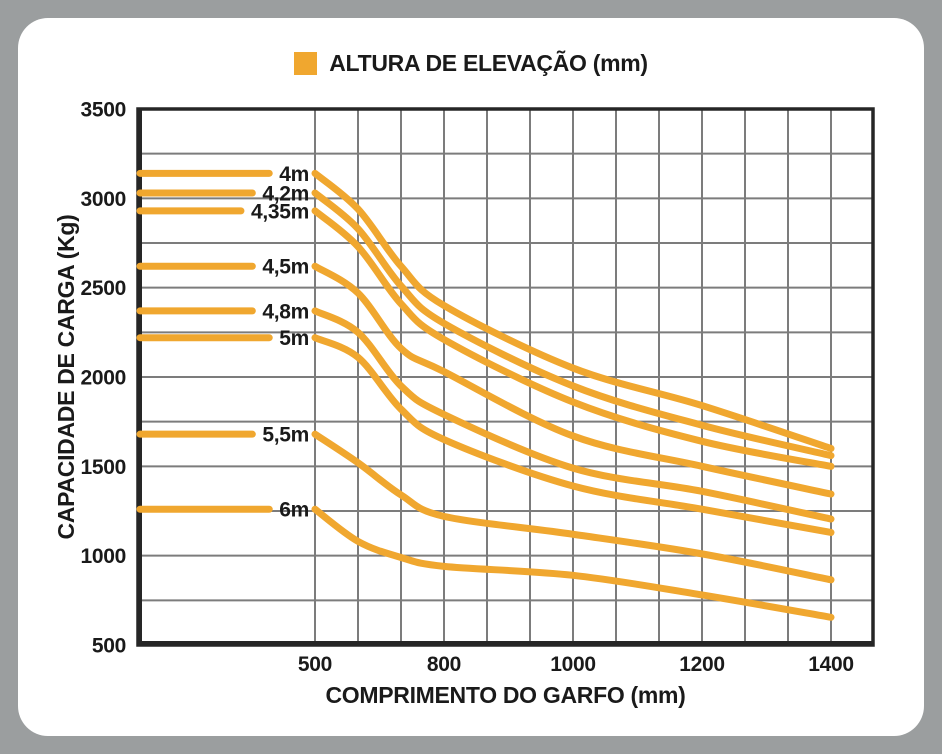 This screenshot has height=754, width=942. Describe the element at coordinates (444, 664) in the screenshot. I see `x-tick-label: 800` at that location.